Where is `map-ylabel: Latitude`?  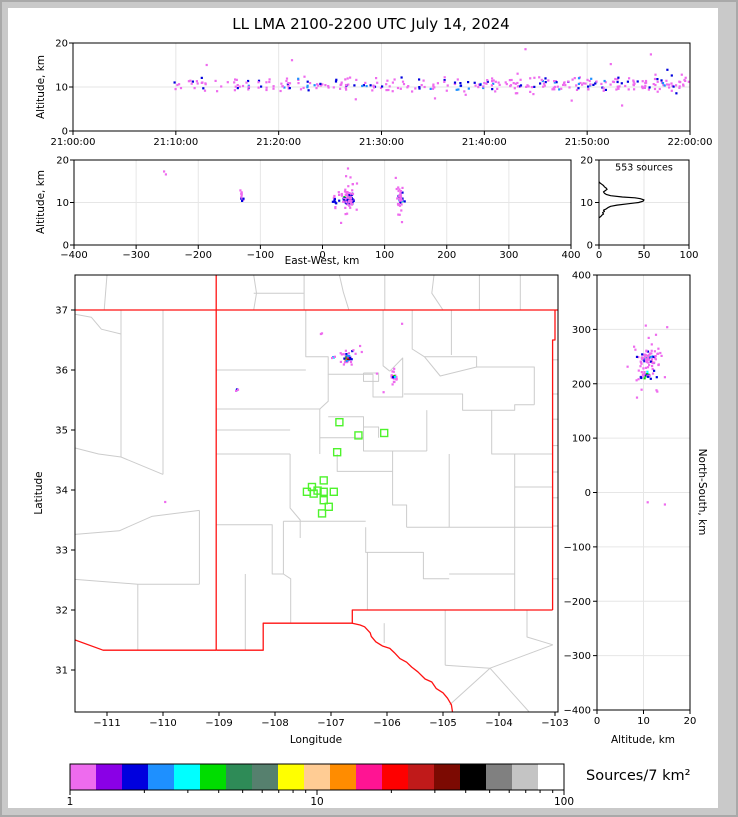 map-ylabel: Latitude is located at coordinates (39, 493).